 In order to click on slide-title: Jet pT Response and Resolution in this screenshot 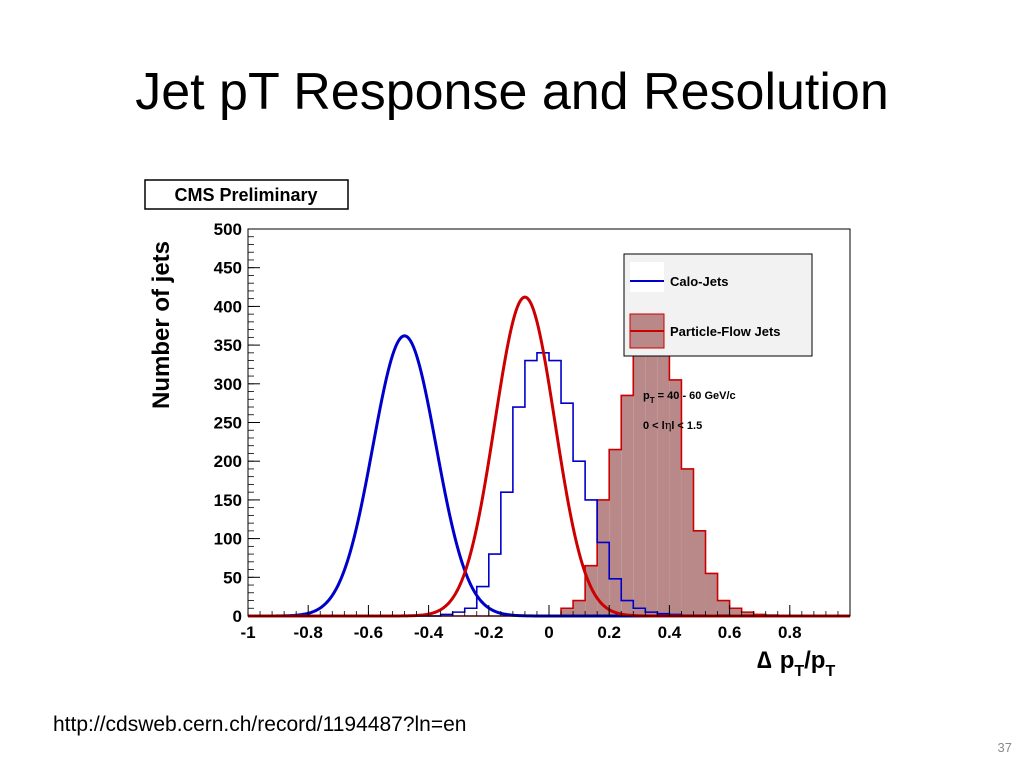, I will do `click(512, 92)`.